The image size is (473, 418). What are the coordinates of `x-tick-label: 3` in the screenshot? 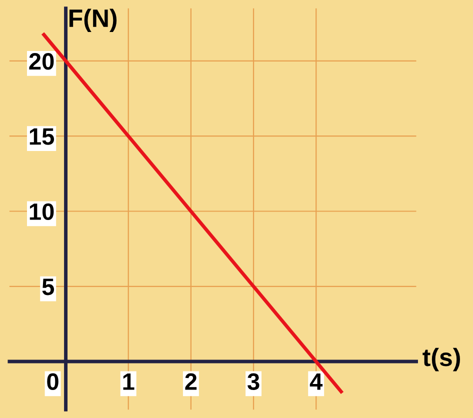 It's located at (254, 381).